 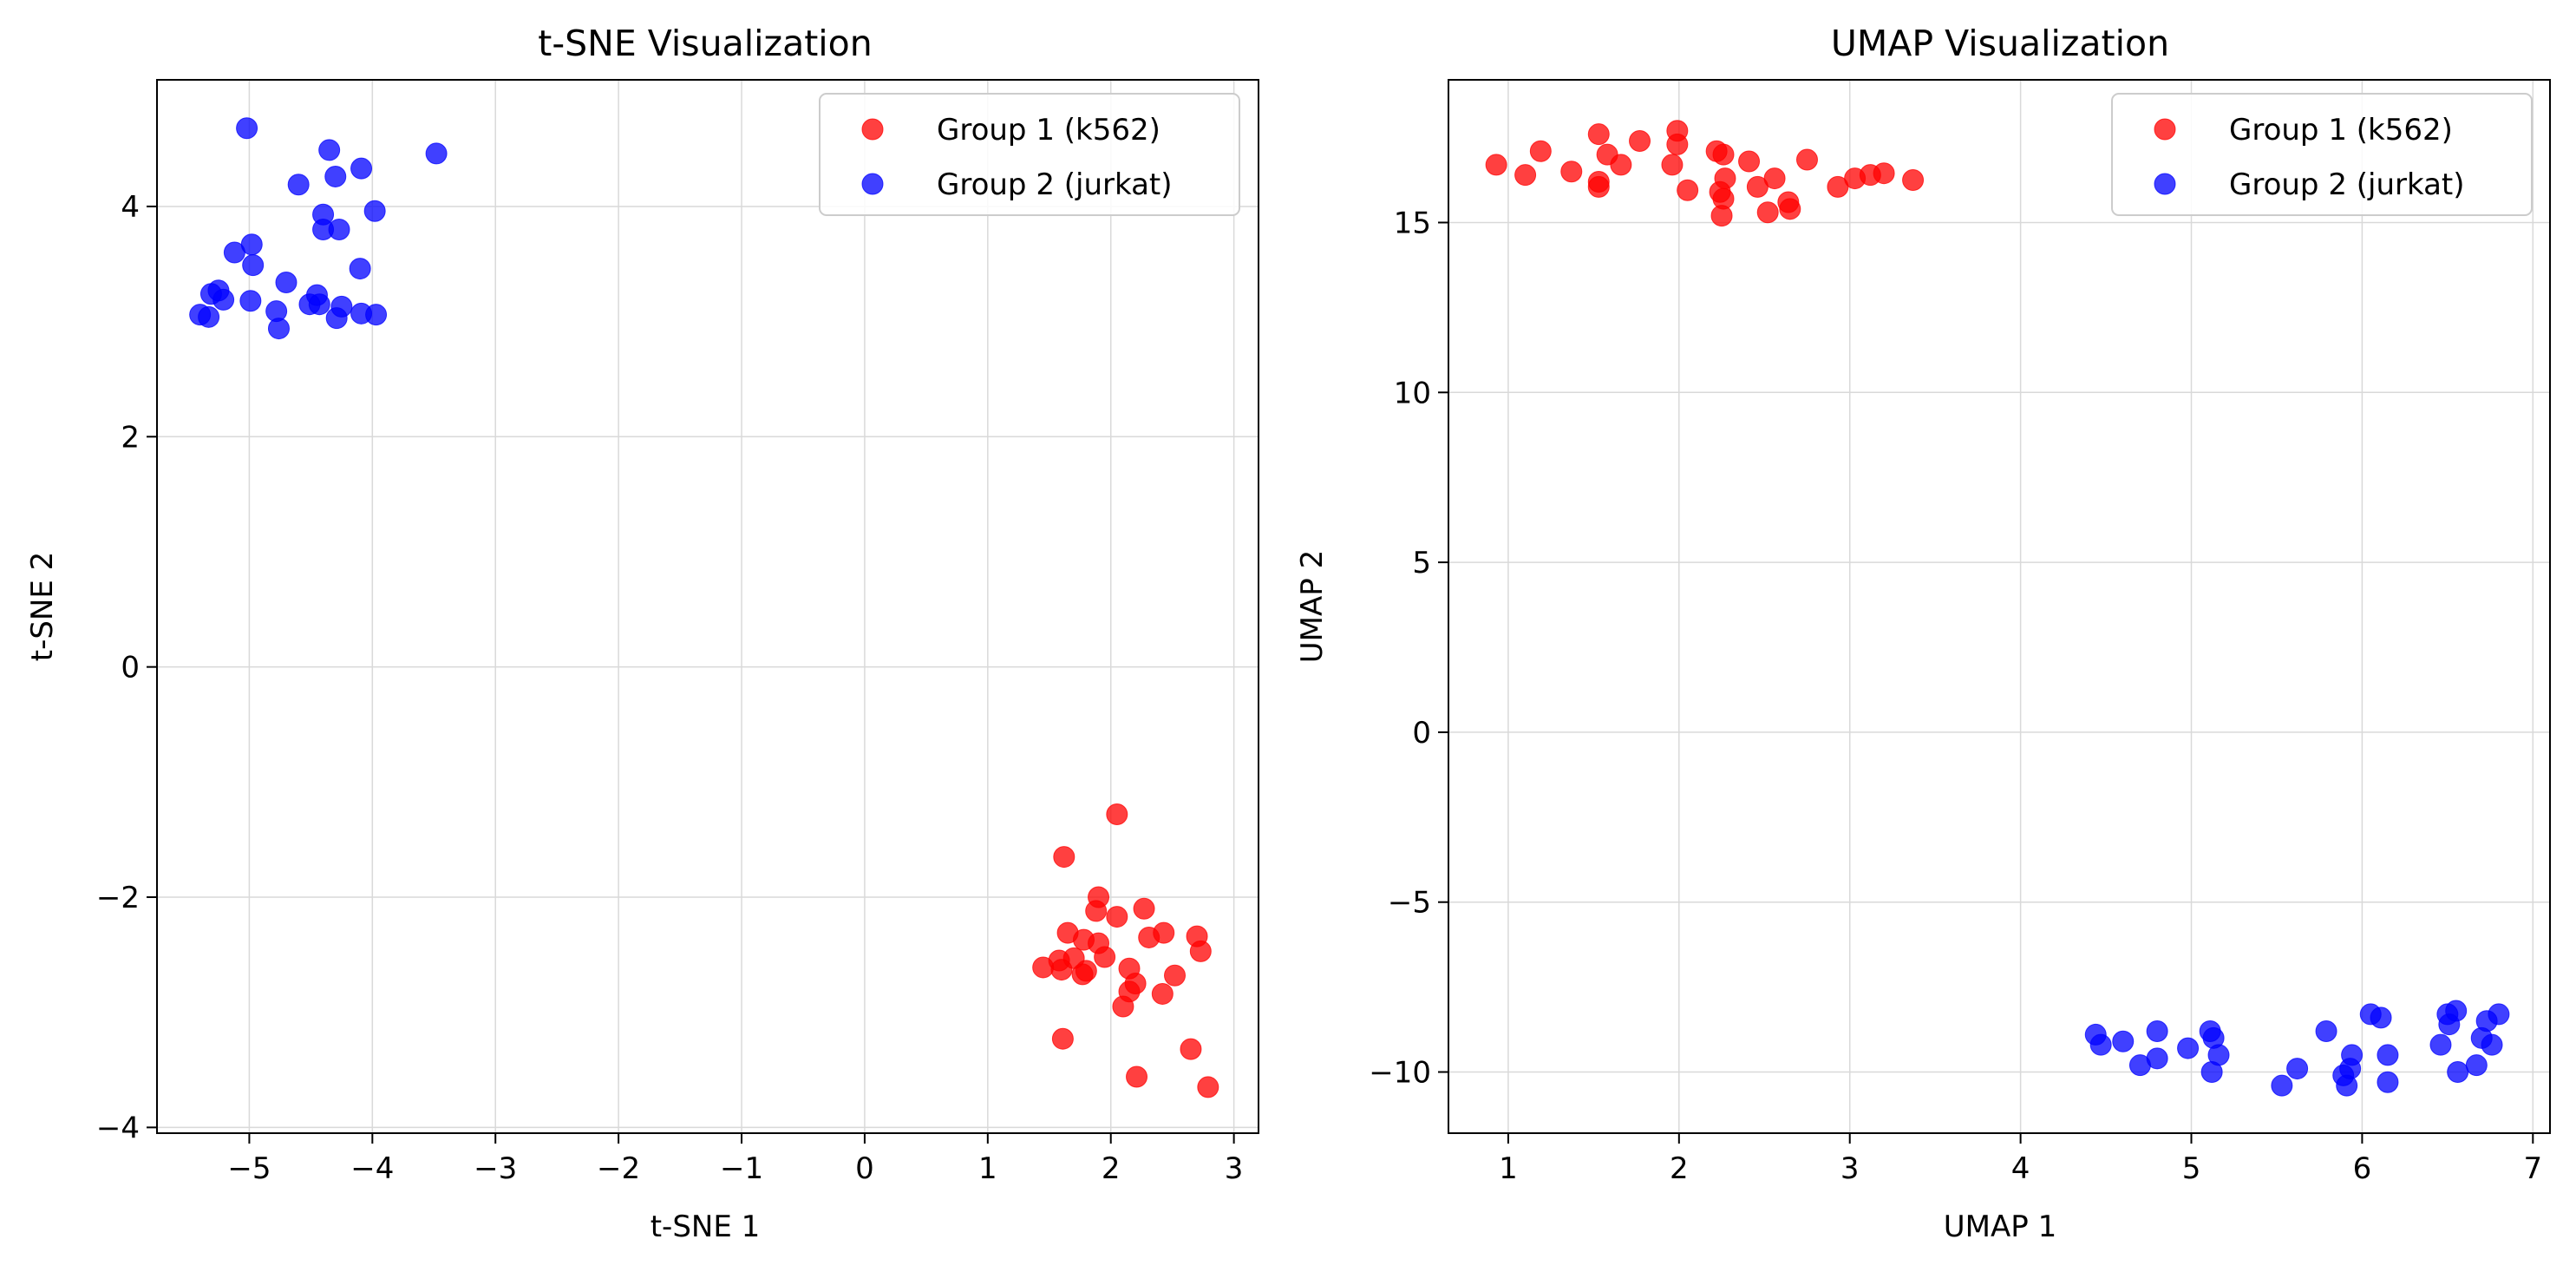 What do you see at coordinates (1111, 1168) in the screenshot?
I see `tsne-x-tick-label: 2` at bounding box center [1111, 1168].